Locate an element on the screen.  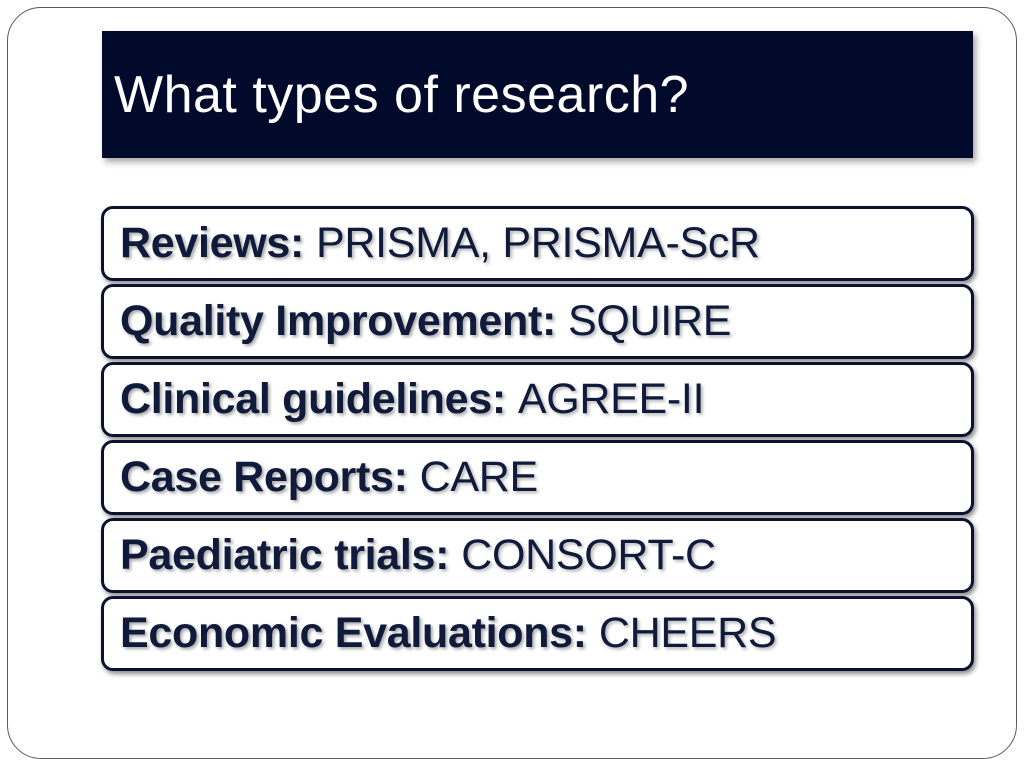
title-bar: What types of research? is located at coordinates (537, 94).